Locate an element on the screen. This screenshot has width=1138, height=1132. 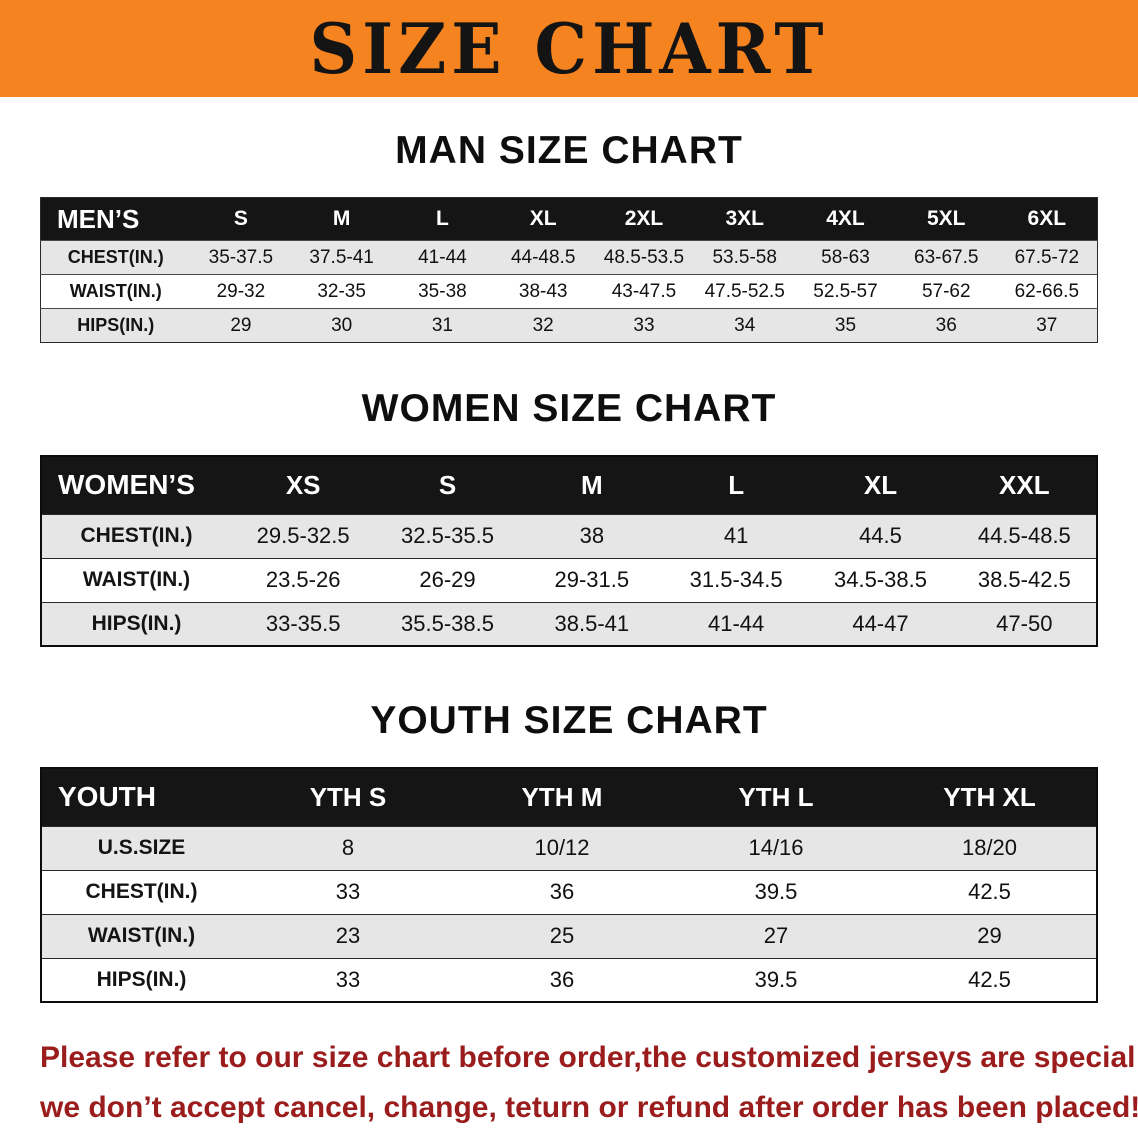
page-title: SIZE CHART is located at coordinates (569, 48).